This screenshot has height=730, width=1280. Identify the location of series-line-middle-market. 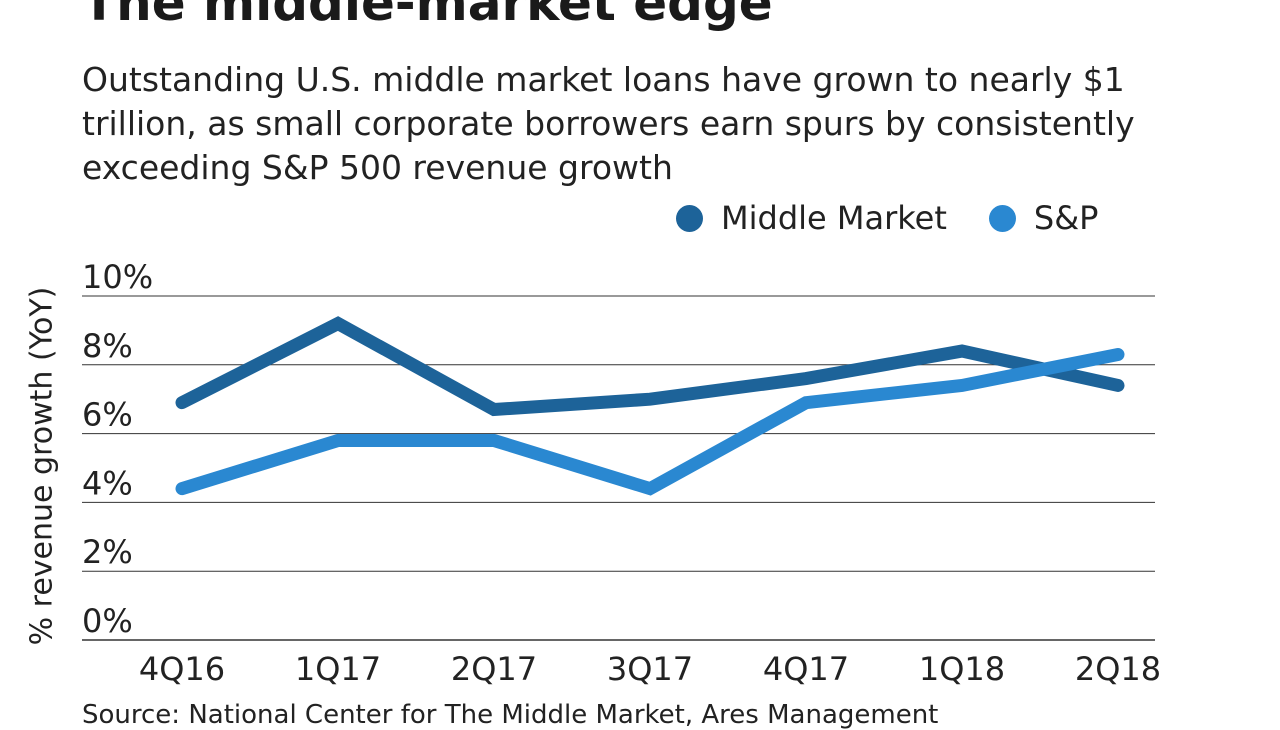
(650, 367).